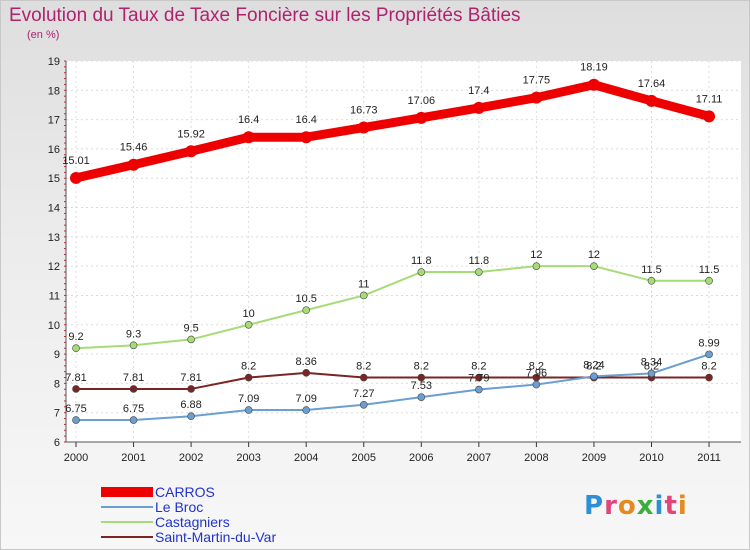 Image resolution: width=750 pixels, height=550 pixels. What do you see at coordinates (57, 355) in the screenshot?
I see `y-tick-label: 9` at bounding box center [57, 355].